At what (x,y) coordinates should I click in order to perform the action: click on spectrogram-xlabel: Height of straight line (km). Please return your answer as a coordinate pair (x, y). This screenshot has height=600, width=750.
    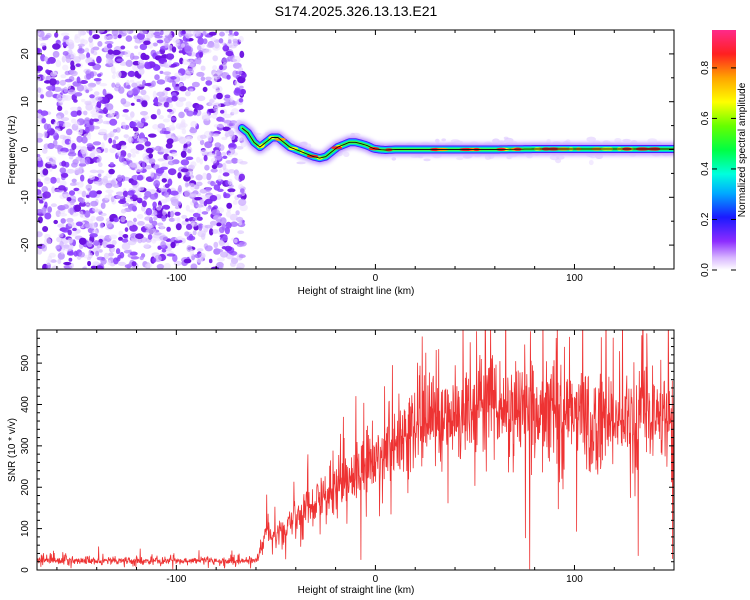
    Looking at the image, I should click on (356, 291).